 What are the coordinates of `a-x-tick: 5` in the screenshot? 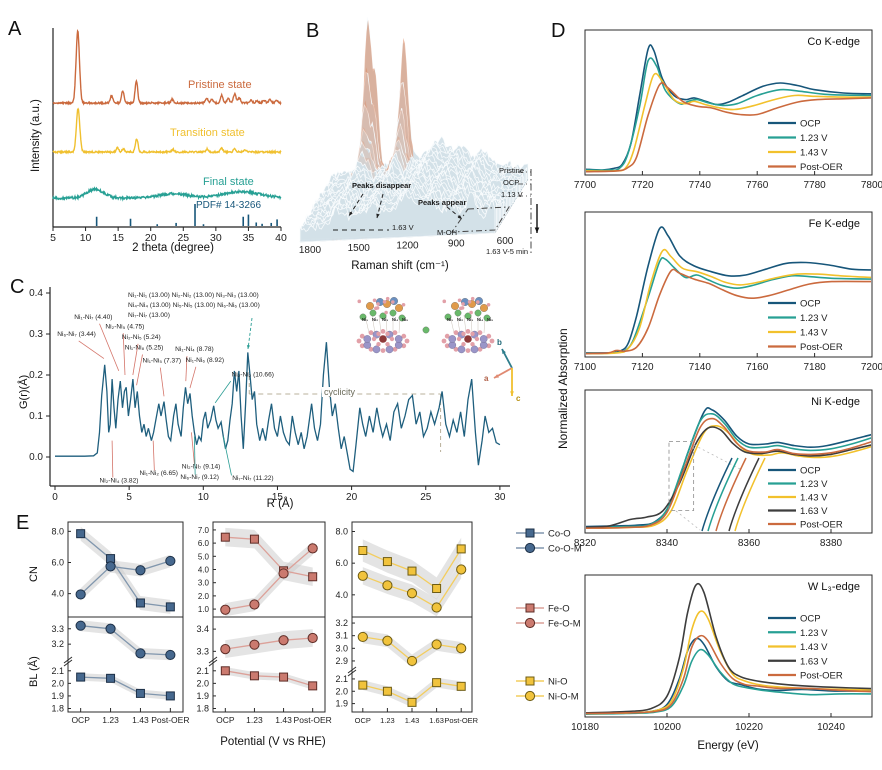 It's located at (53, 238).